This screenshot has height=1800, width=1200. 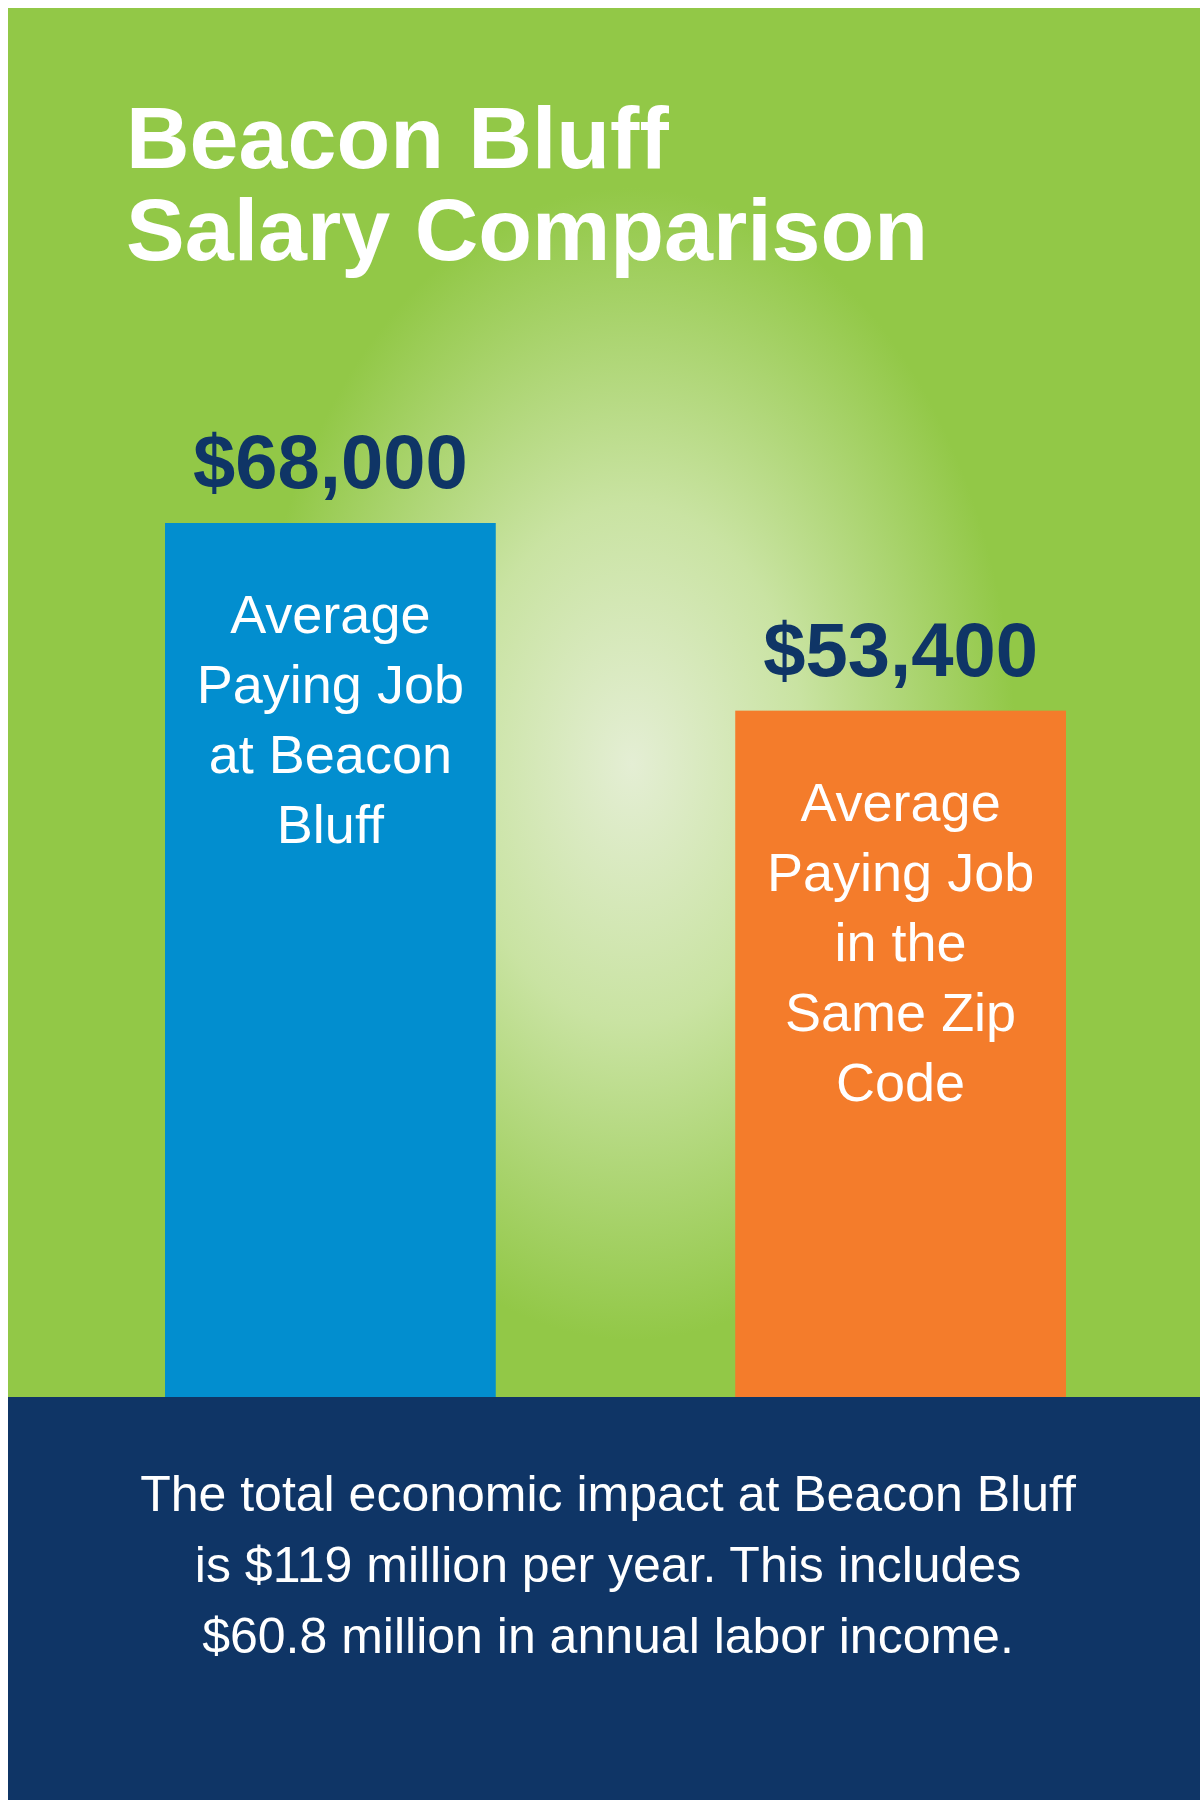 I want to click on x-tick-label: Average Paying Job at Beacon Bluff, so click(x=330, y=719).